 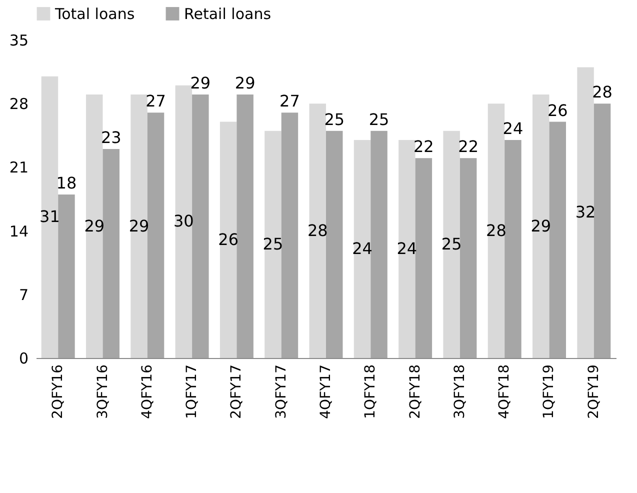 What do you see at coordinates (147, 391) in the screenshot?
I see `x-tick-label: 4QFY16` at bounding box center [147, 391].